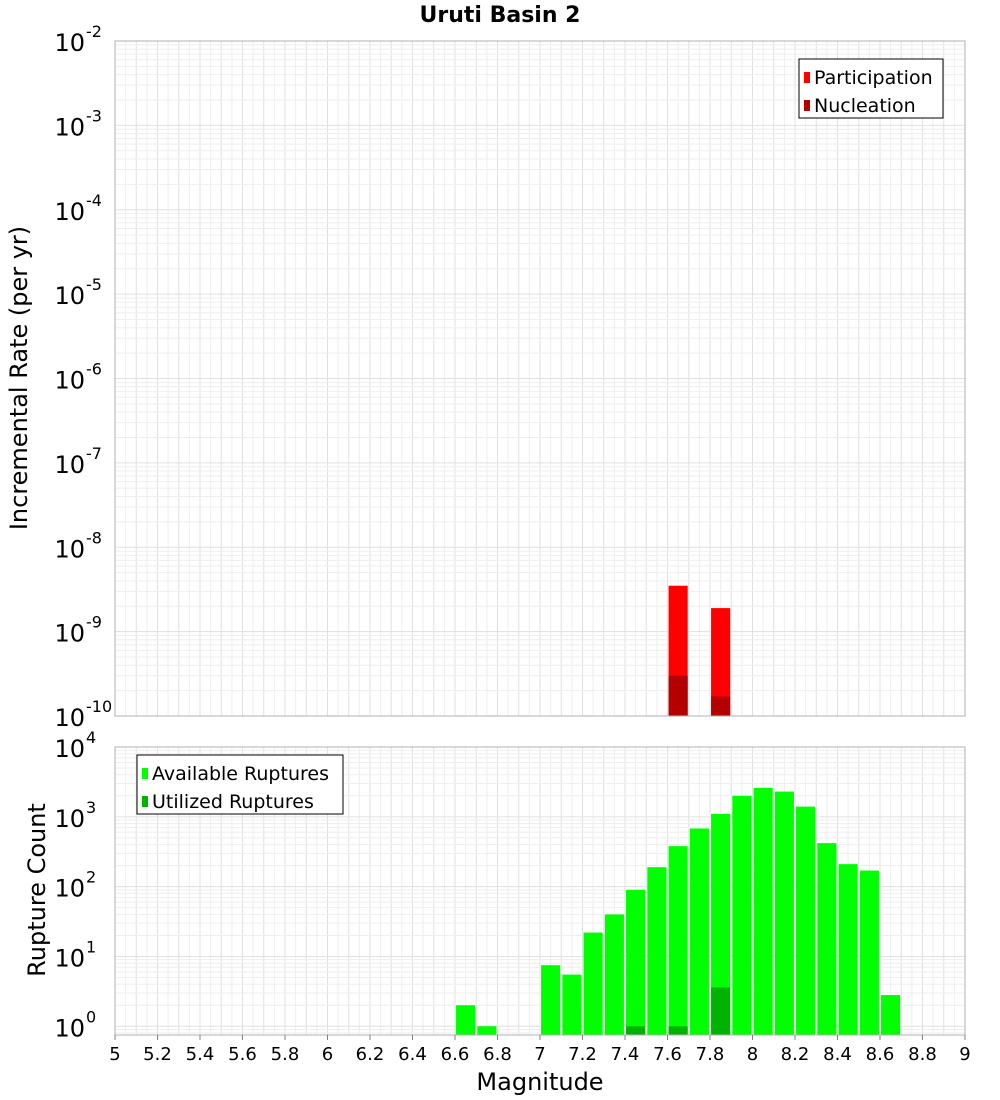 This screenshot has width=1000, height=1100. Describe the element at coordinates (880, 1054) in the screenshot. I see `x-tick-label: 8.6` at that location.